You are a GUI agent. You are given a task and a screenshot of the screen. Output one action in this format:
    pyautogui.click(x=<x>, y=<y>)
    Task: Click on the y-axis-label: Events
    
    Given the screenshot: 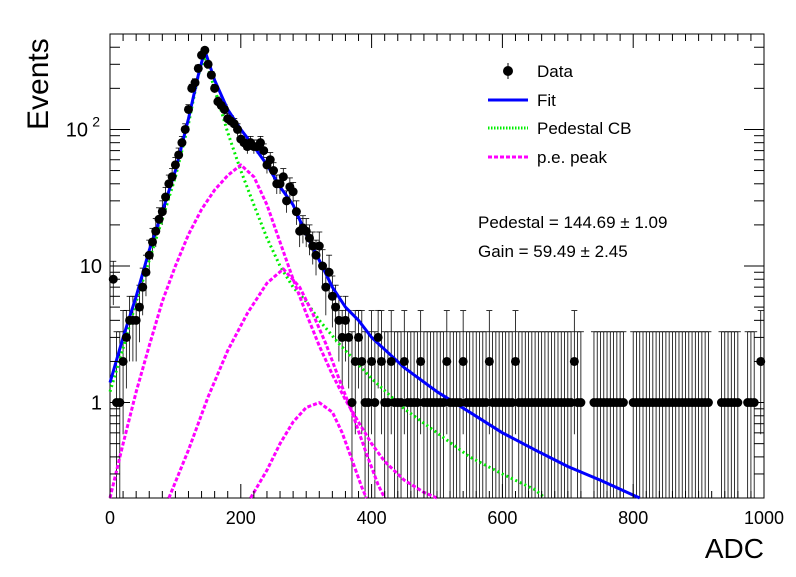 What is the action you would take?
    pyautogui.click(x=38, y=84)
    